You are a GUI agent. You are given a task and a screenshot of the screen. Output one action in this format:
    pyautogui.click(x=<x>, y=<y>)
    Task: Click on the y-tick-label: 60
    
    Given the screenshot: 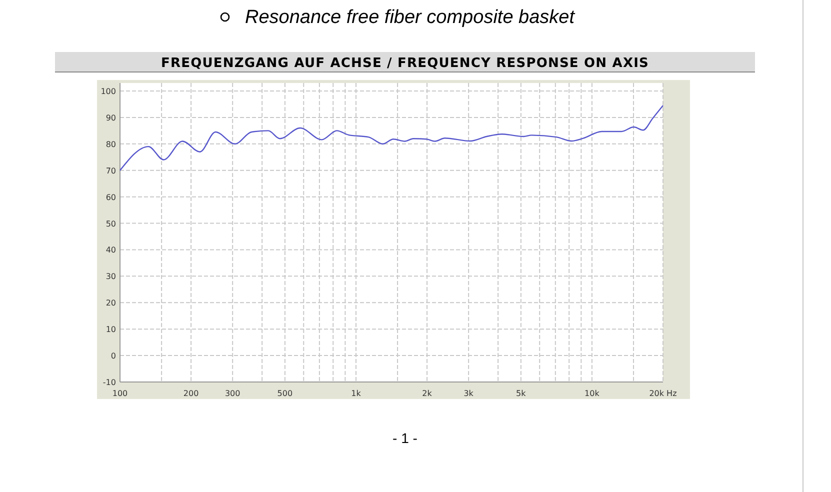 What is the action you would take?
    pyautogui.click(x=111, y=197)
    